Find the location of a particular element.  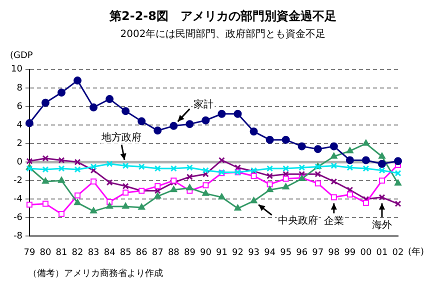

x-tick-label: 91 is located at coordinates (222, 253).